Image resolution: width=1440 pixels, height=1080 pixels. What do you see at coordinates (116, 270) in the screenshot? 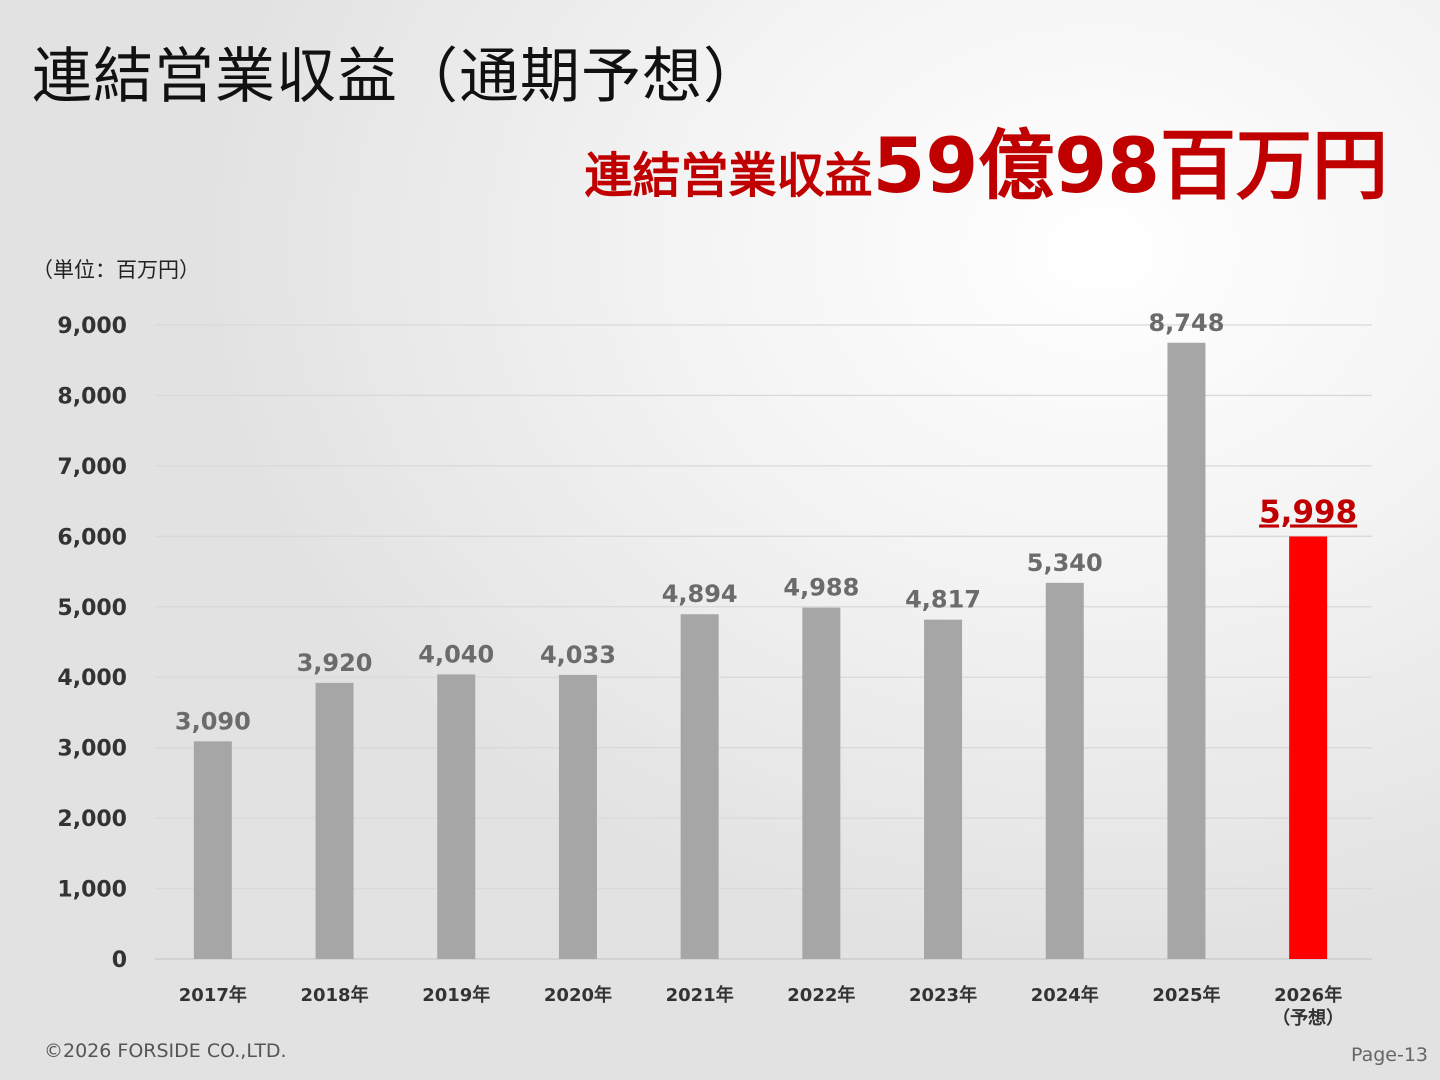
I see `unit-label: （単位：百万円）` at bounding box center [116, 270].